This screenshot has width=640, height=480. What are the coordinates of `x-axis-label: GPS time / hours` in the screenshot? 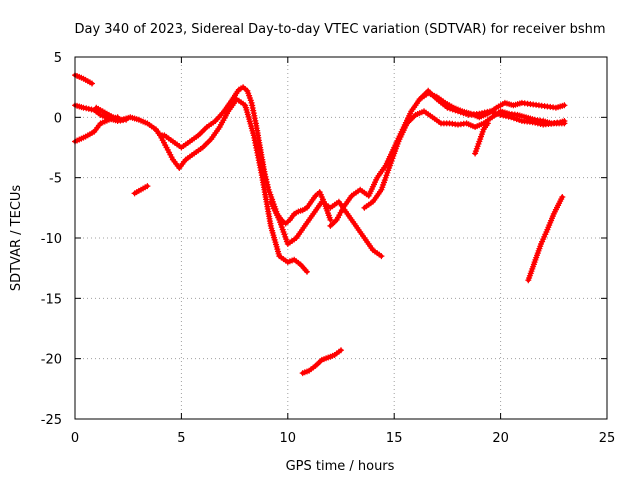 It's located at (340, 466).